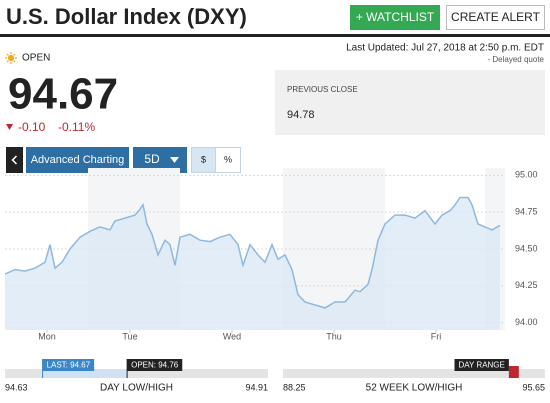  I want to click on marker-label: OPEN: 94.76, so click(155, 365).